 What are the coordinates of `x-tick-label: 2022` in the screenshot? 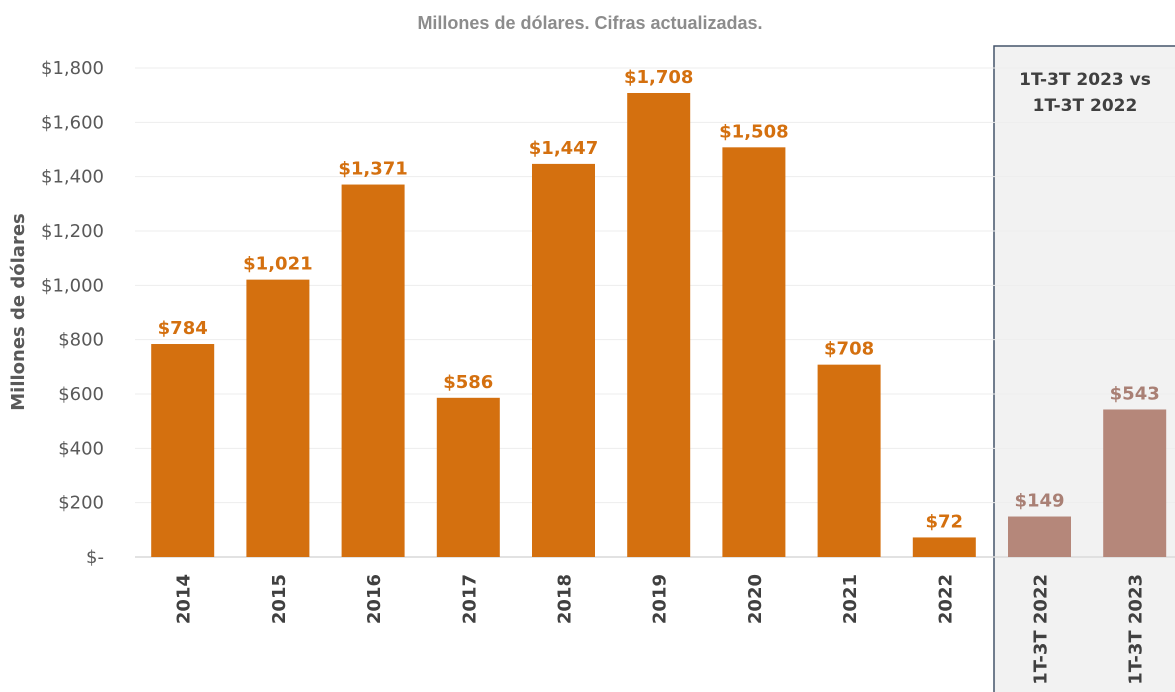 It's located at (945, 599).